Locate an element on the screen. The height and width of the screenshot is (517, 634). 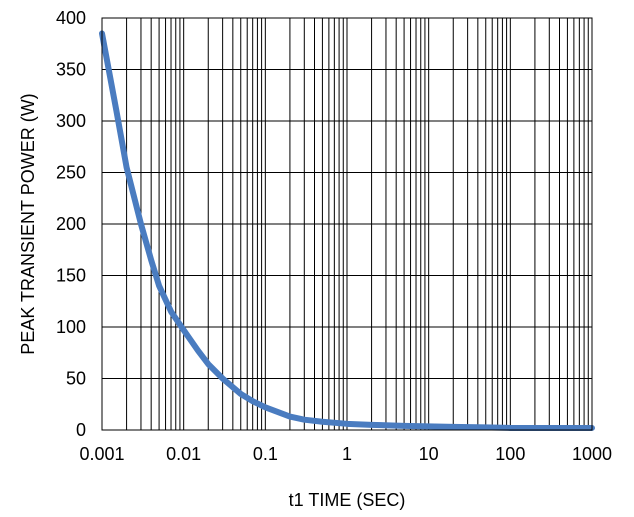
y-axis-label: PEAK TRANSIENT POWER (W) is located at coordinates (28, 223).